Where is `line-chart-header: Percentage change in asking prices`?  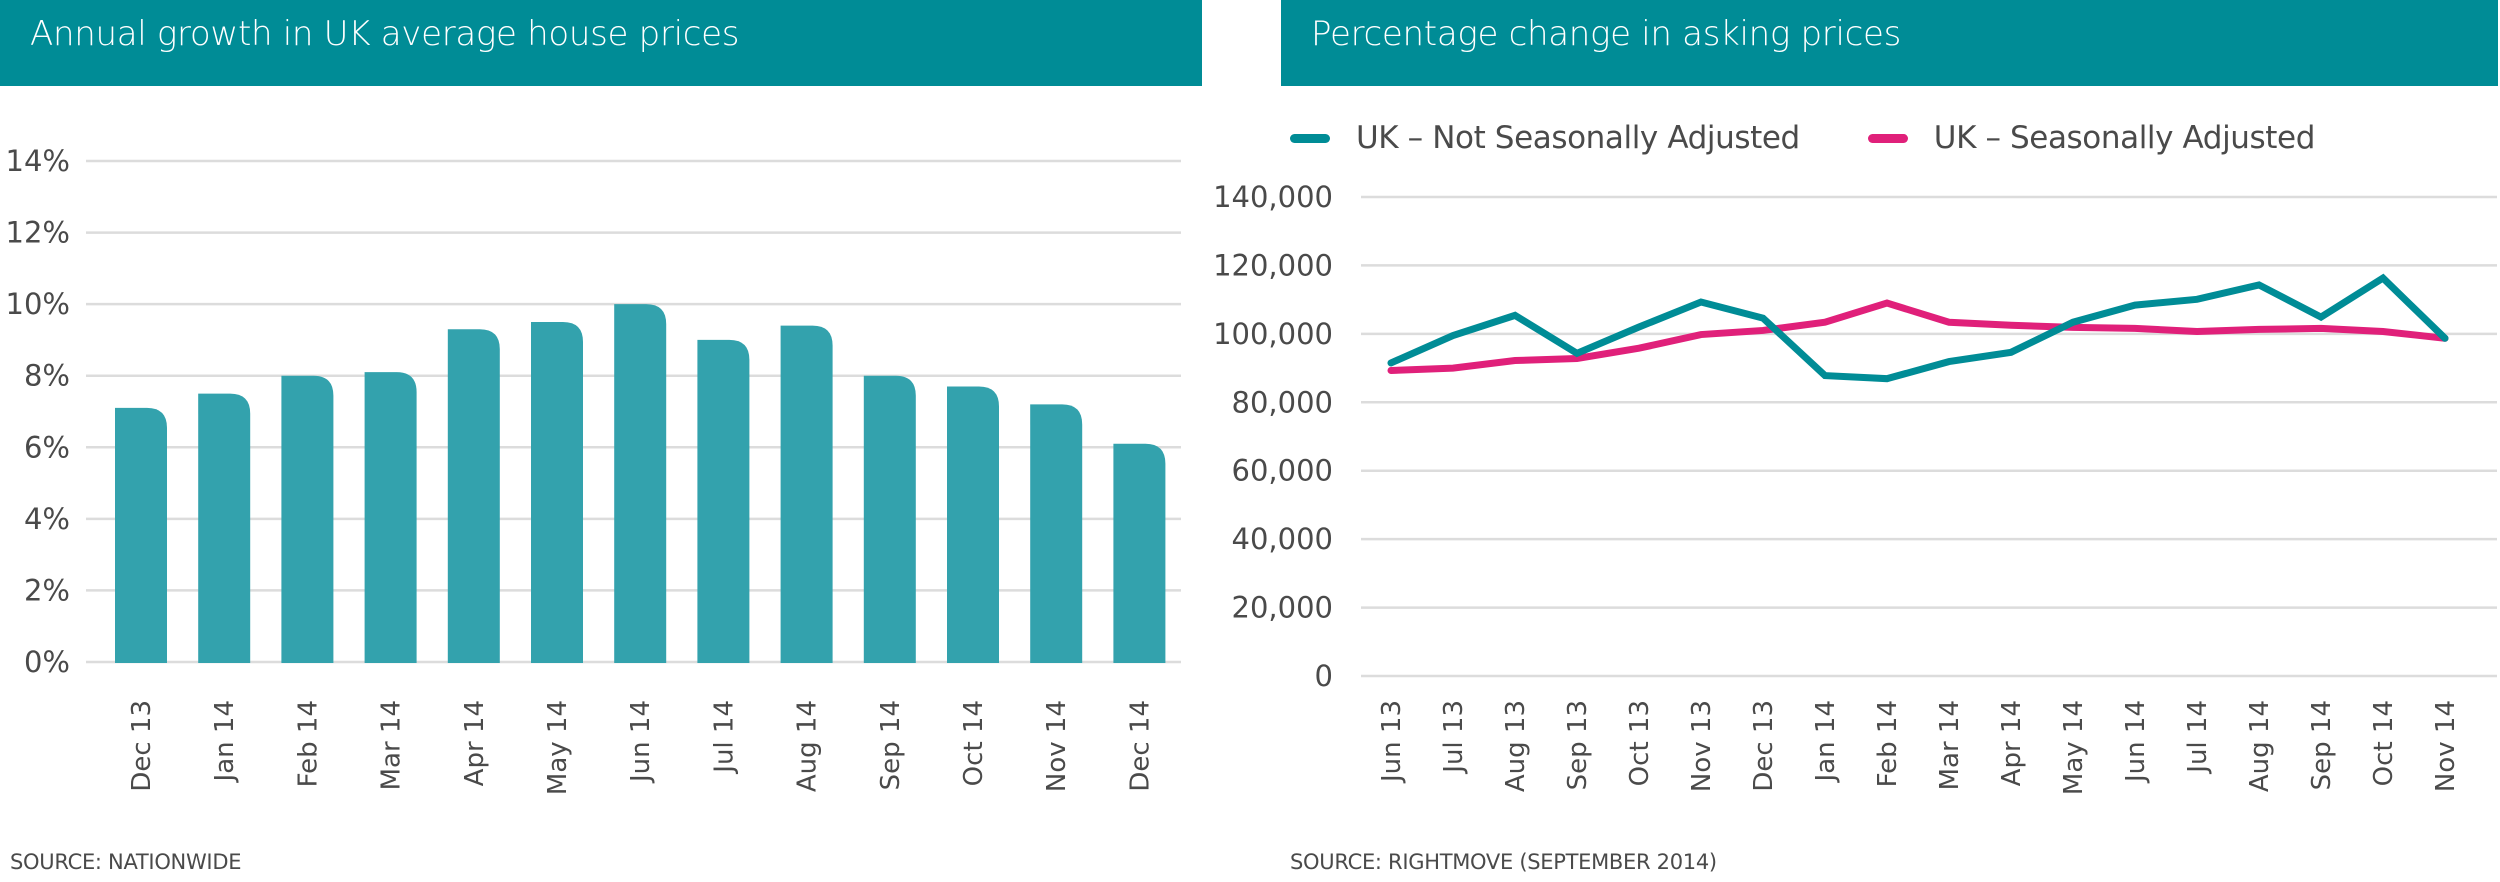 line-chart-header: Percentage change in asking prices is located at coordinates (1889, 43).